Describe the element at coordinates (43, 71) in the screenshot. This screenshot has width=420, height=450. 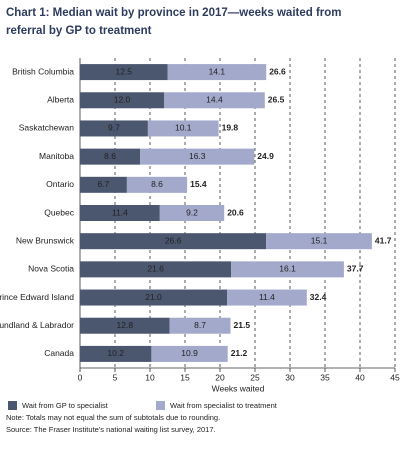
I see `y-tick-label: British Columbia` at that location.